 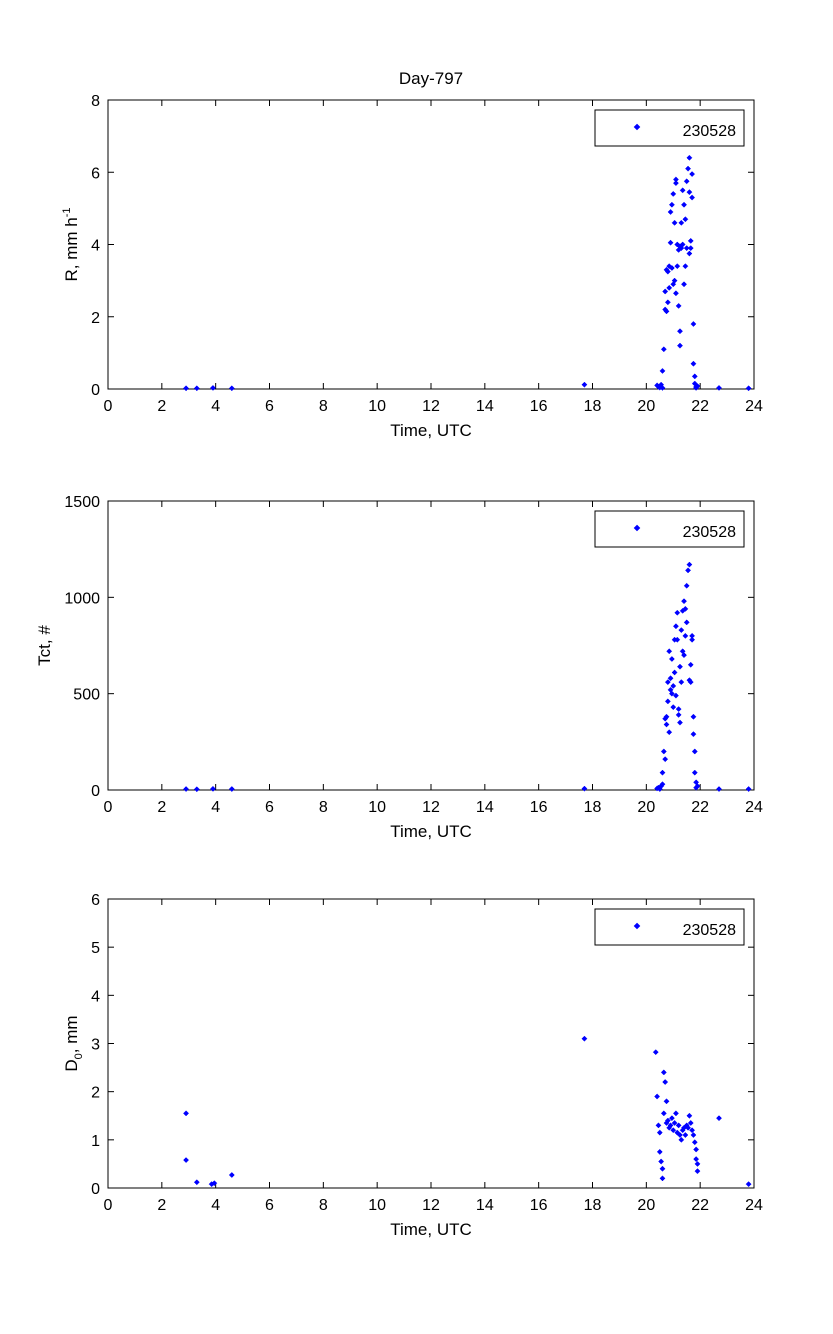 I want to click on y-tick-label: 1000, so click(x=82, y=598).